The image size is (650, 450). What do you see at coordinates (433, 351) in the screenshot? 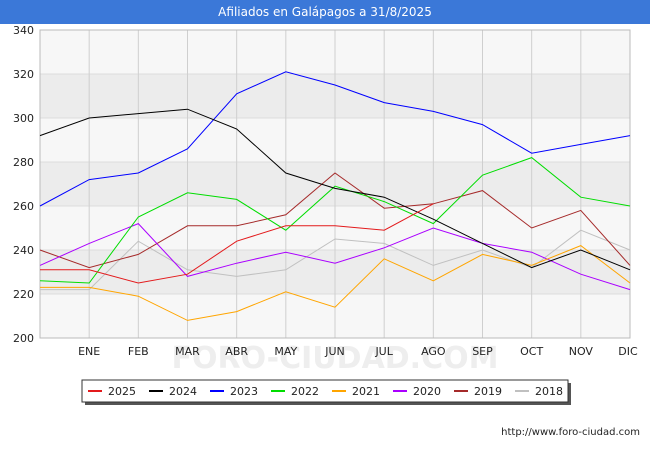
I see `x-tick-label: AGO` at bounding box center [433, 351].